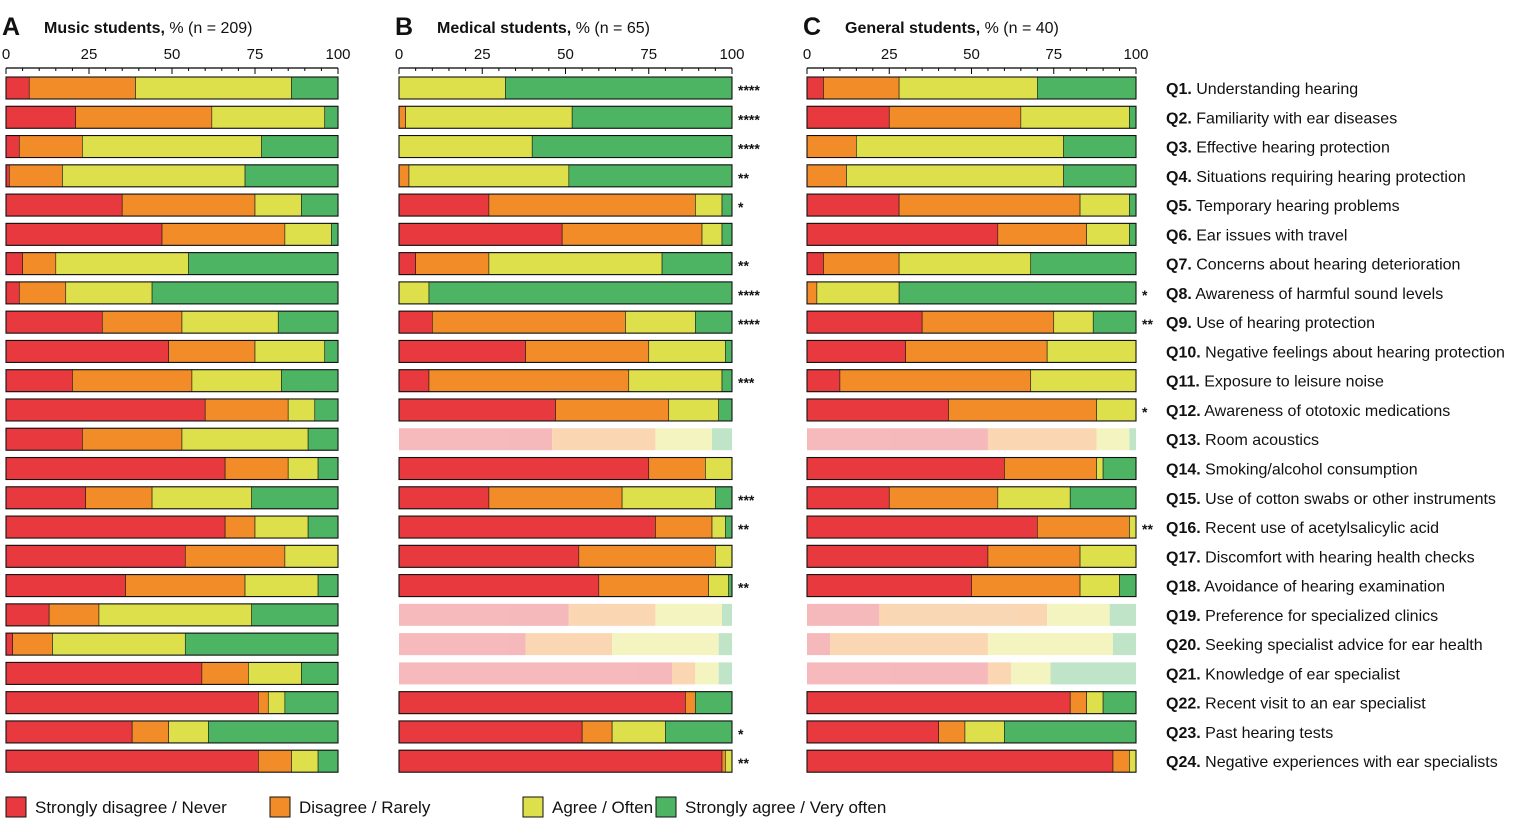  Describe the element at coordinates (1183, 352) in the screenshot. I see `question-id: Q10.` at that location.